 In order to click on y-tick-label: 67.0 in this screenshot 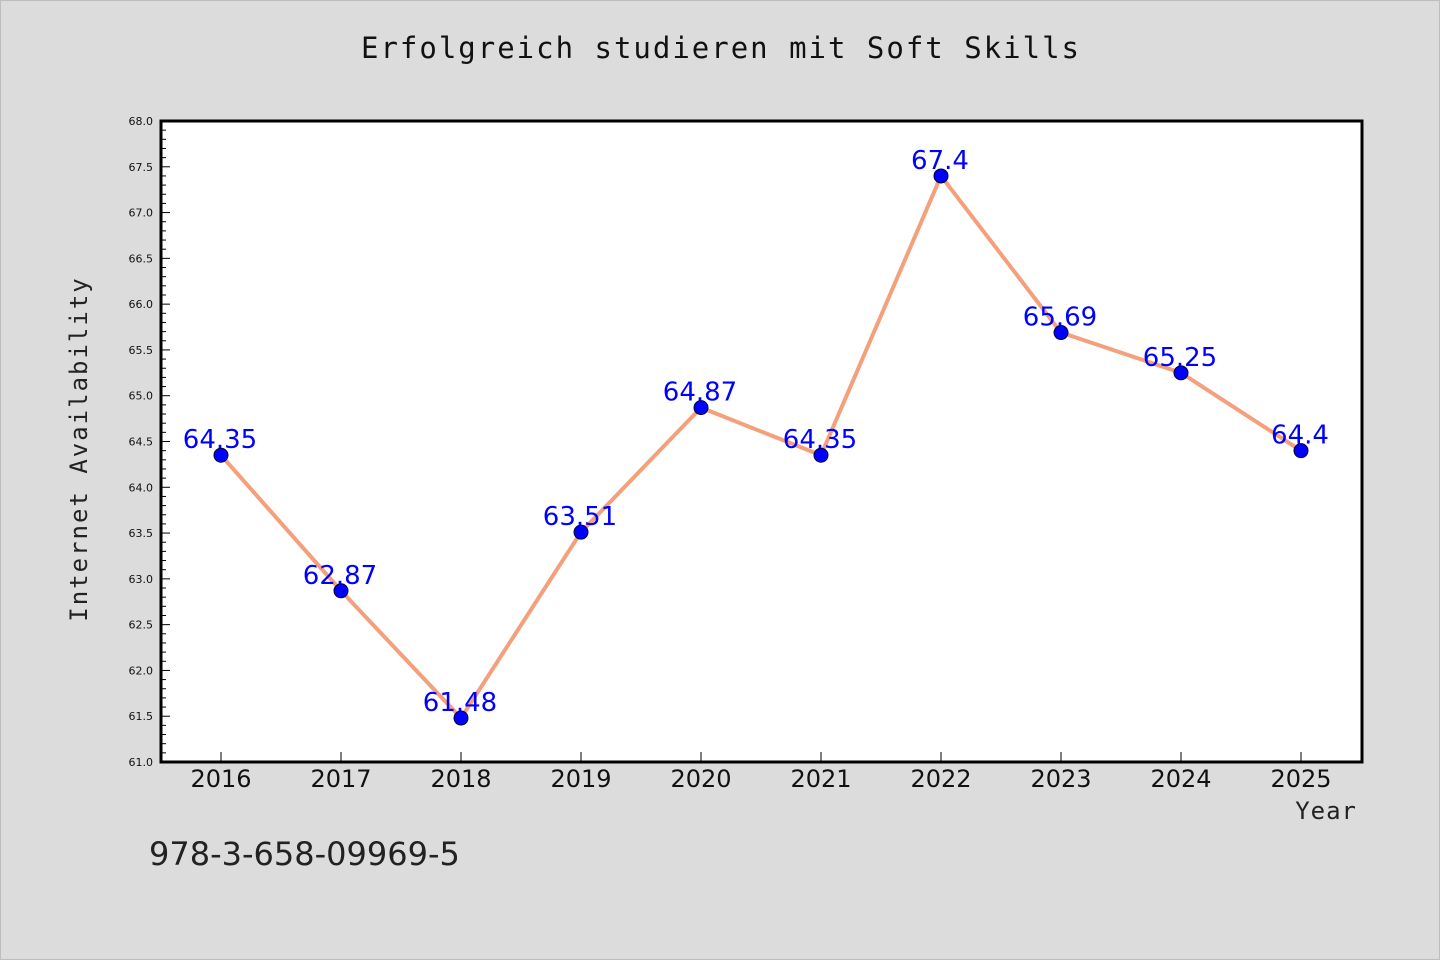, I will do `click(141, 213)`.